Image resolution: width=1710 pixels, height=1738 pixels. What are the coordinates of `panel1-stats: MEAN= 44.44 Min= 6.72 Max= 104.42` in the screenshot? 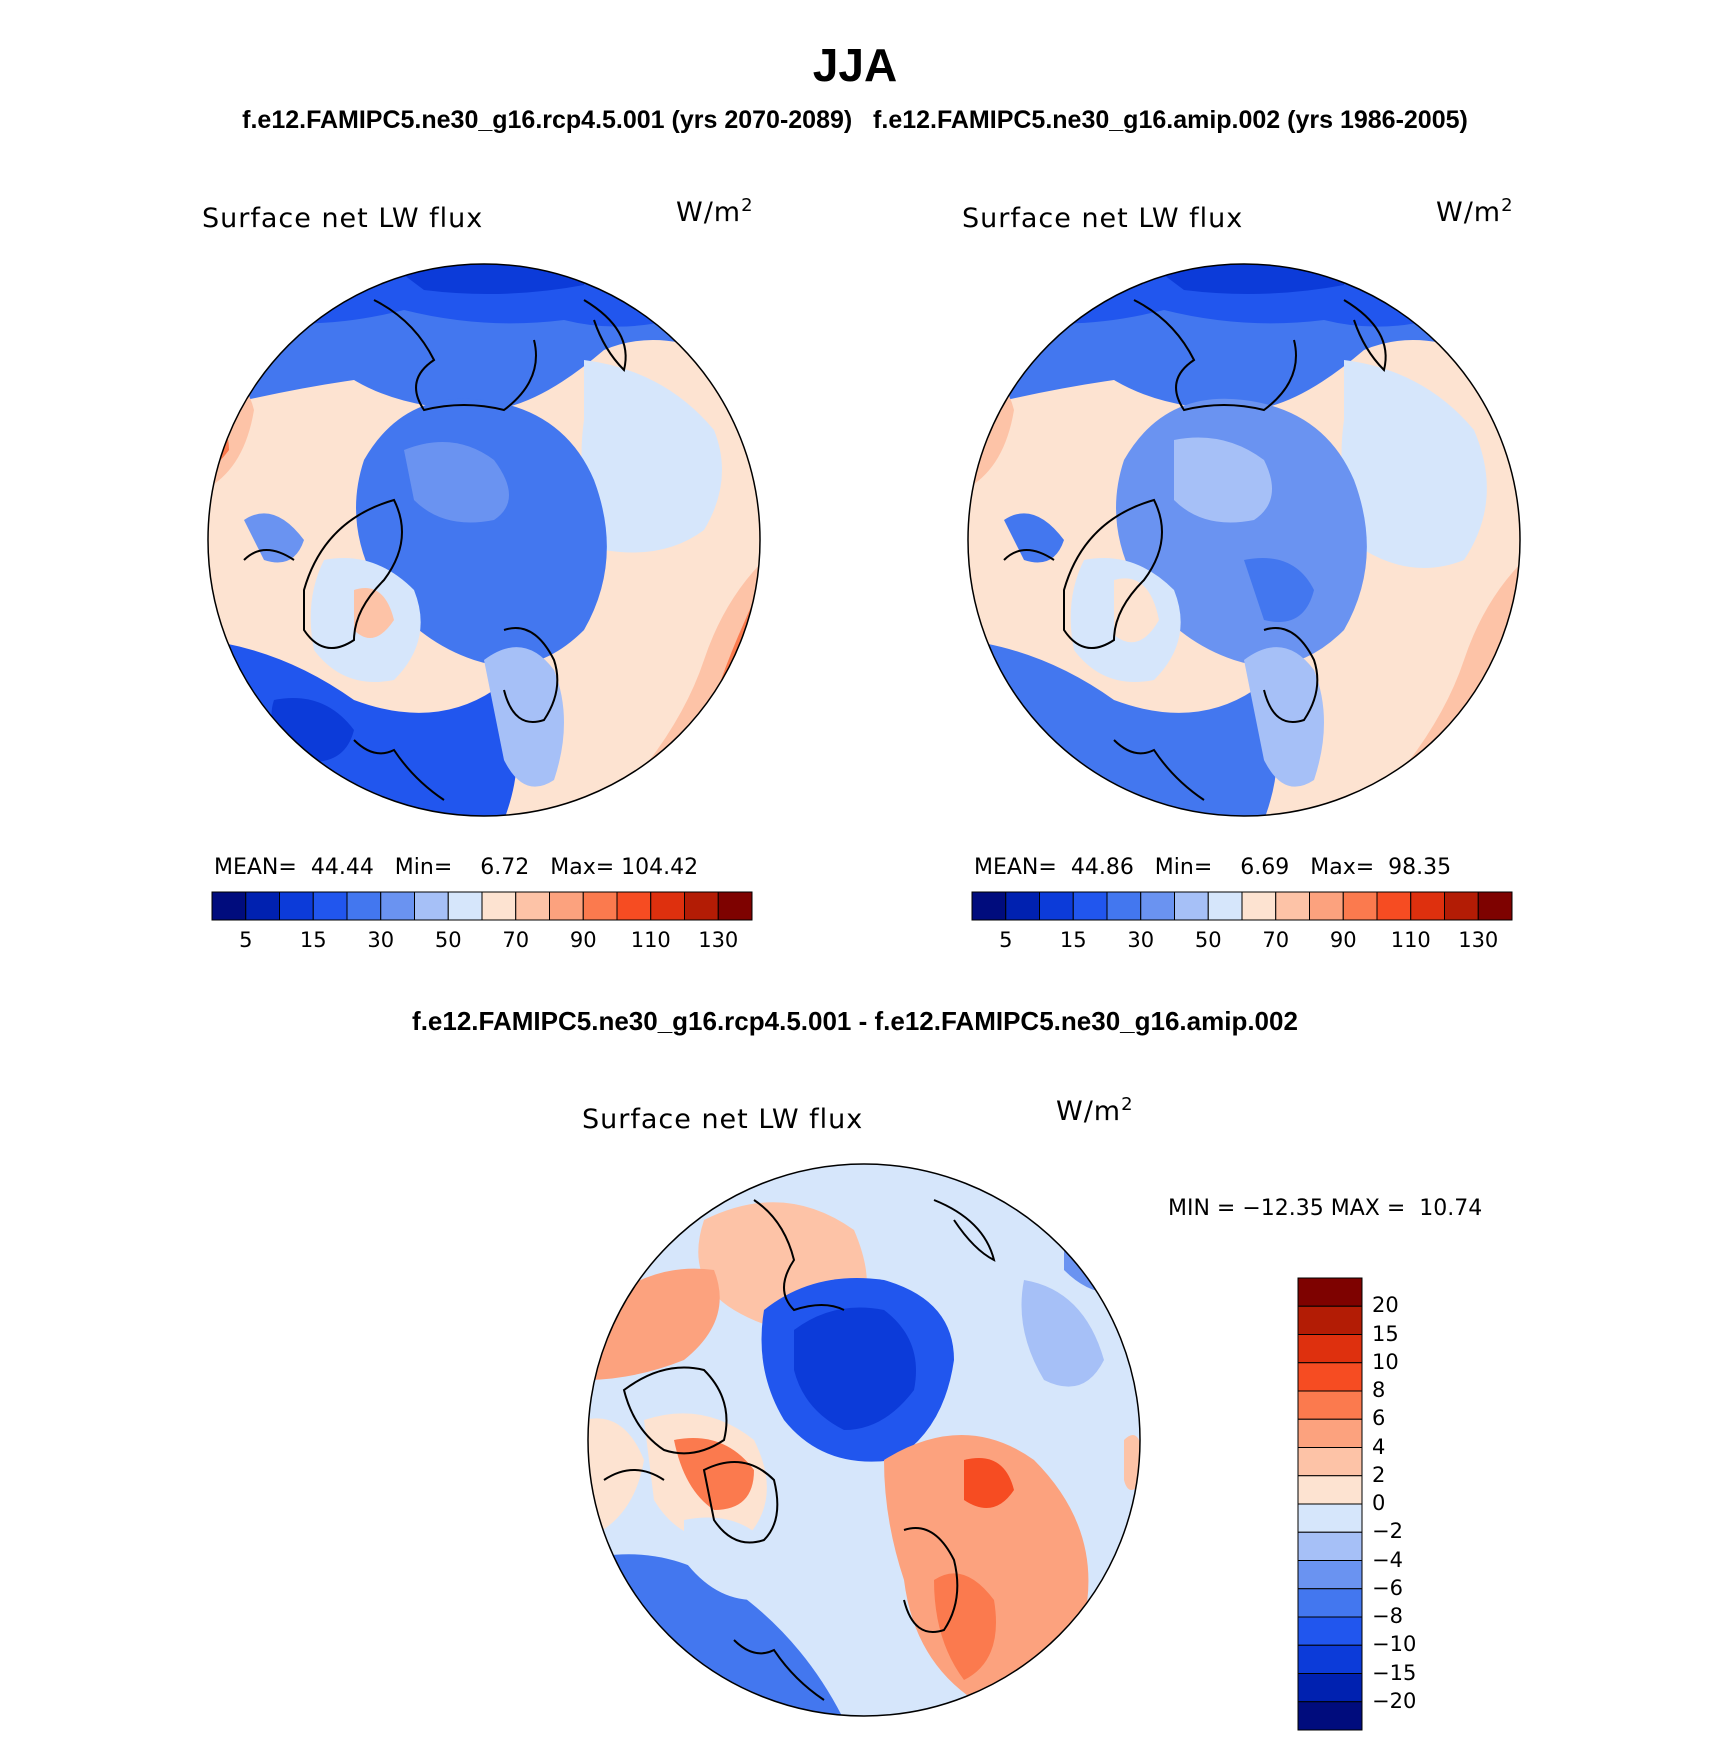 It's located at (456, 867).